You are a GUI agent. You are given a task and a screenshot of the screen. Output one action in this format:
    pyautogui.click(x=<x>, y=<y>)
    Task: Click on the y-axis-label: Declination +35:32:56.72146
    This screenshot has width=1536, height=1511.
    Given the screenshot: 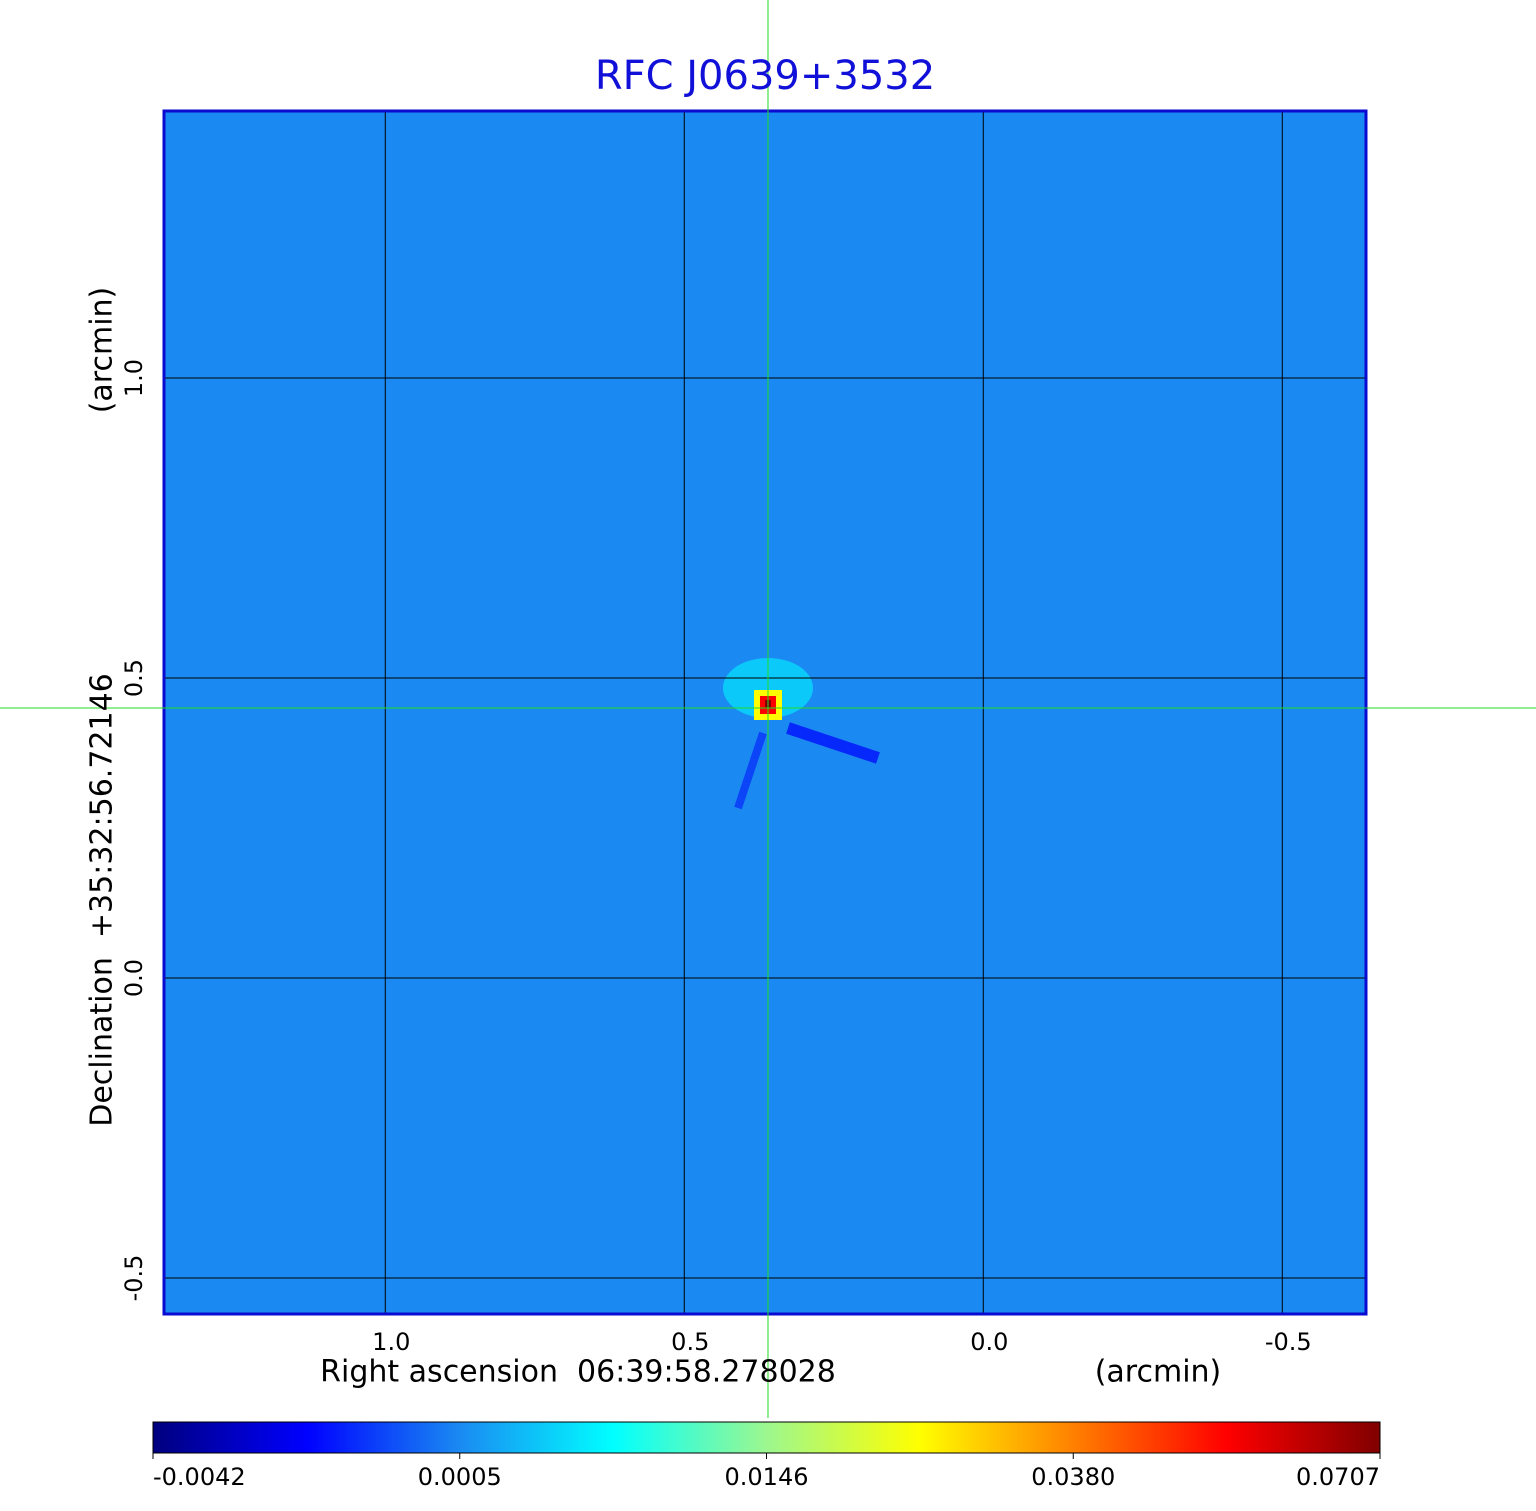 What is the action you would take?
    pyautogui.click(x=102, y=900)
    